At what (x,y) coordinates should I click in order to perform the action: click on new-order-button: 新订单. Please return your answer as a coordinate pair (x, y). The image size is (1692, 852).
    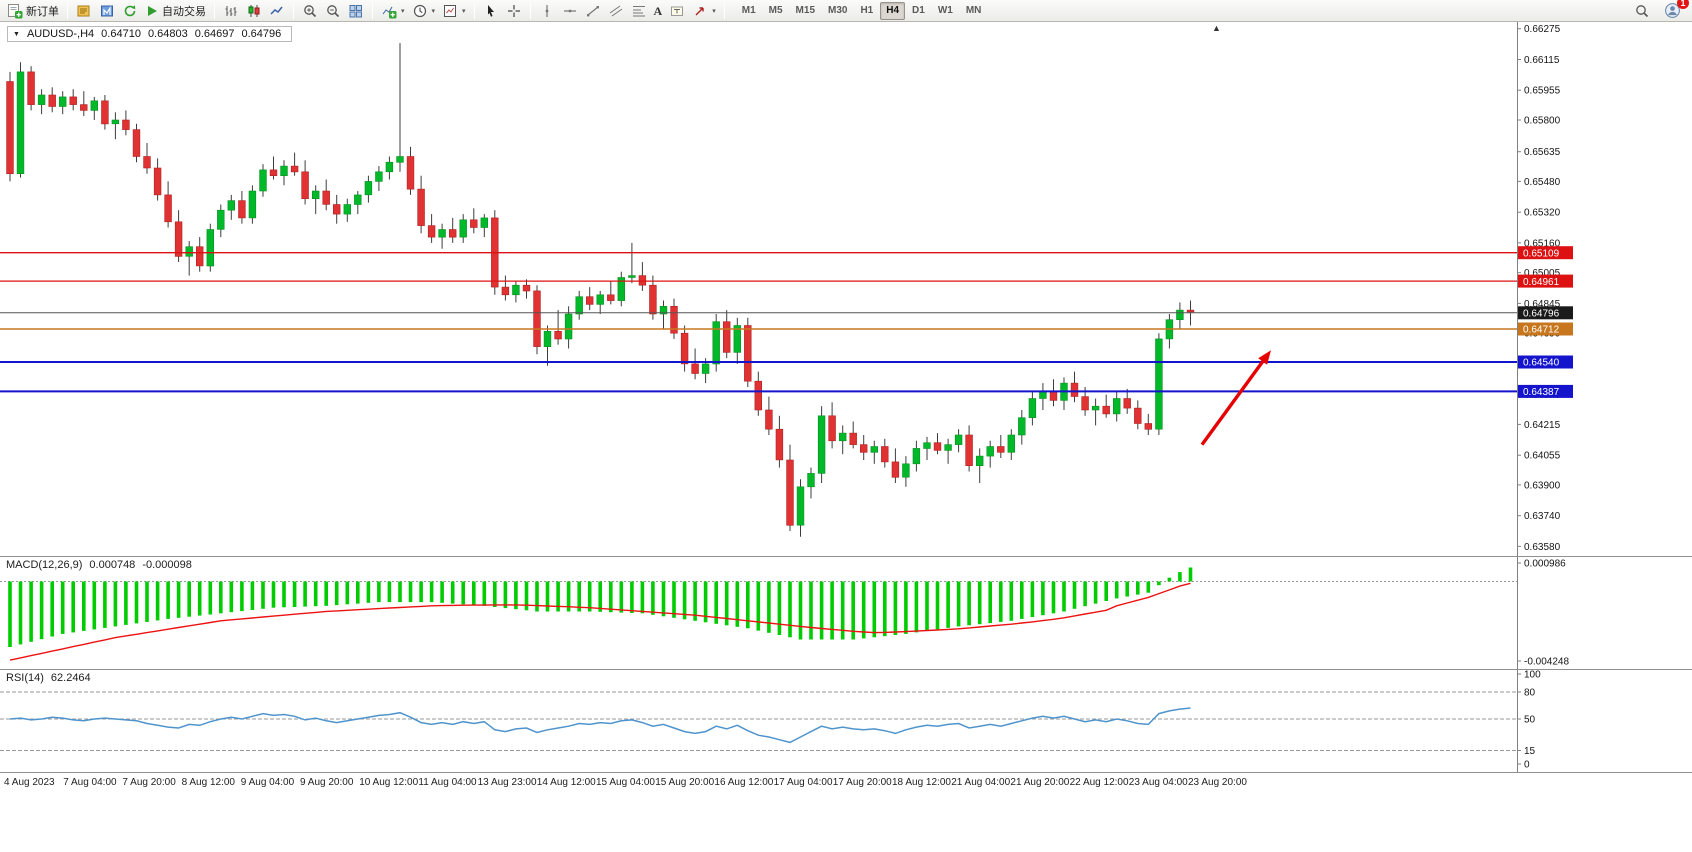
    Looking at the image, I should click on (33, 11).